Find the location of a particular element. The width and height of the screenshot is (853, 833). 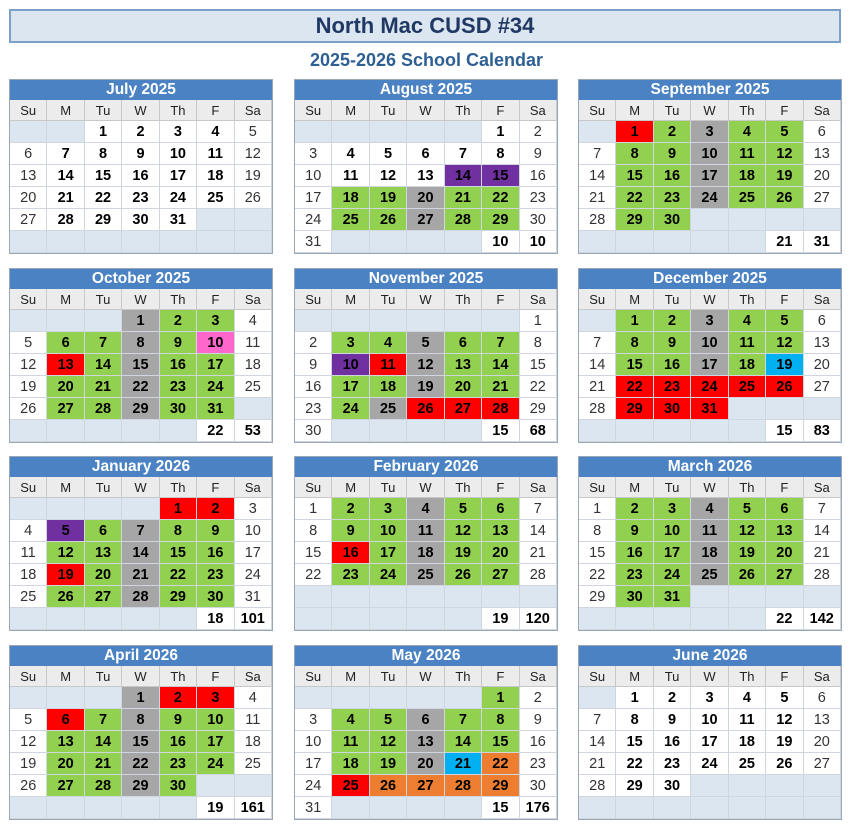

day-count-cell: 22 is located at coordinates (216, 431).